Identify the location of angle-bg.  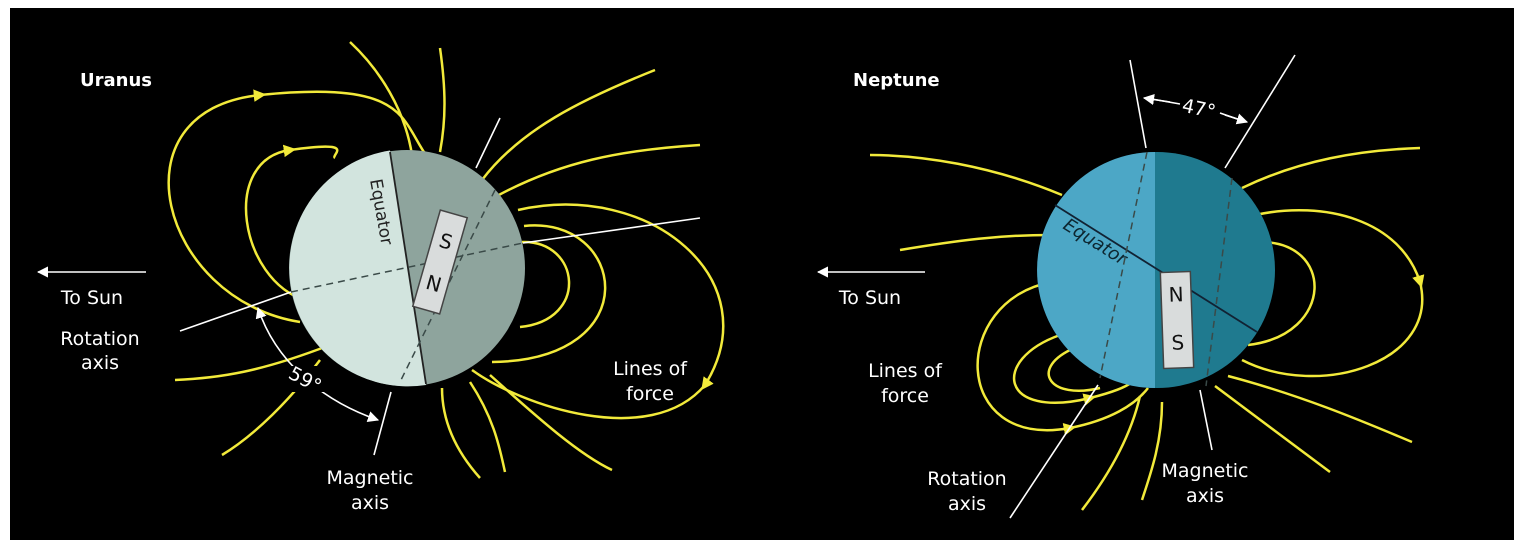
(305, 379).